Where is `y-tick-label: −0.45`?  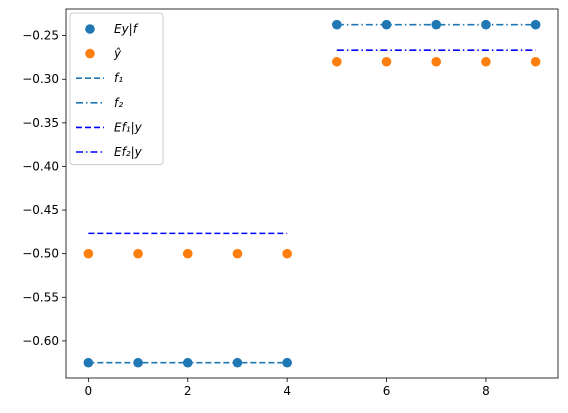 y-tick-label: −0.45 is located at coordinates (40, 210).